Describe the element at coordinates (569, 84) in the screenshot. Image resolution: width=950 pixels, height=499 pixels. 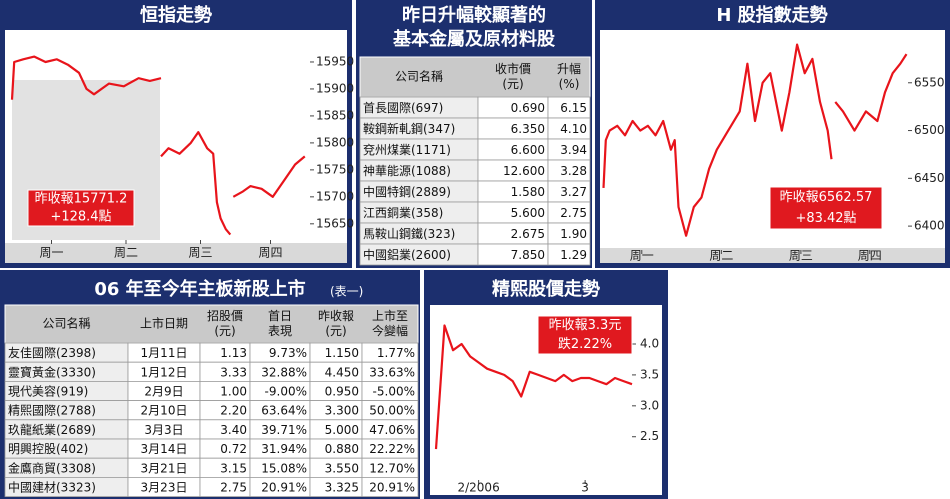
I see `table-header: (%)` at that location.